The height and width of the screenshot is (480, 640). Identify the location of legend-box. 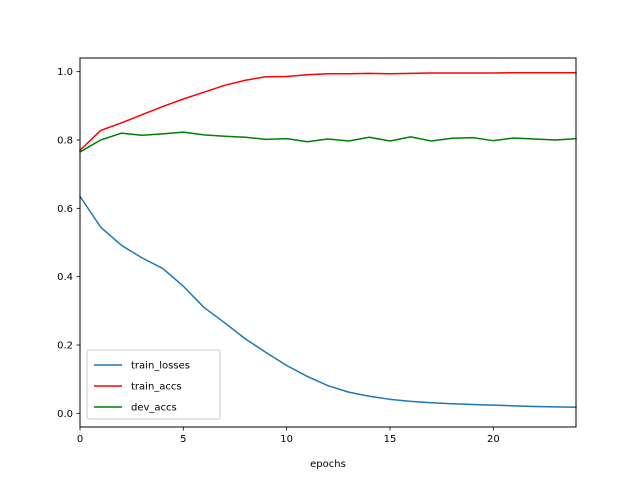
(153, 384).